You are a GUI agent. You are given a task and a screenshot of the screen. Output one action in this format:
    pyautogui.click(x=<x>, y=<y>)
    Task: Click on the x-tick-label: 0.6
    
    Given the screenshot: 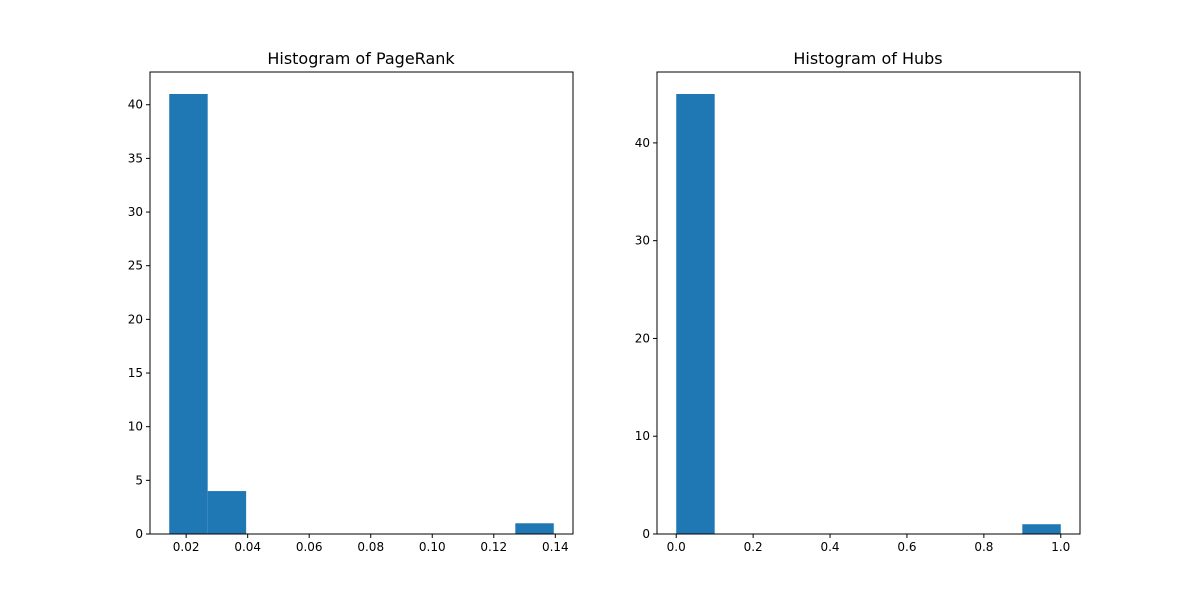 What is the action you would take?
    pyautogui.click(x=906, y=547)
    